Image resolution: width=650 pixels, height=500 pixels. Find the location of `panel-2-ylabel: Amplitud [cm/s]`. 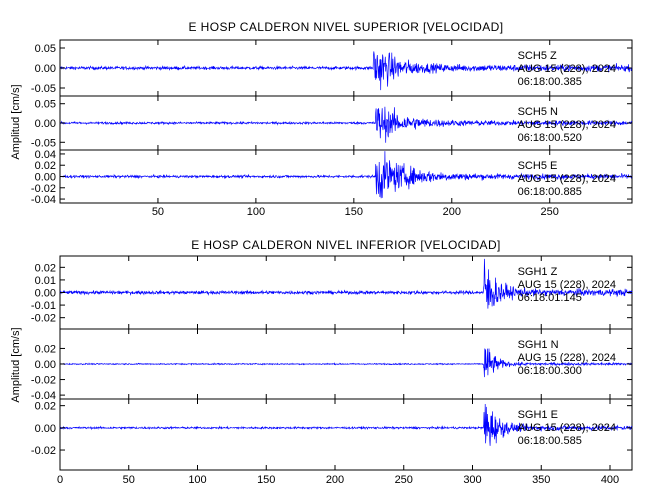

panel-2-ylabel: Amplitud [cm/s] is located at coordinates (16, 364).